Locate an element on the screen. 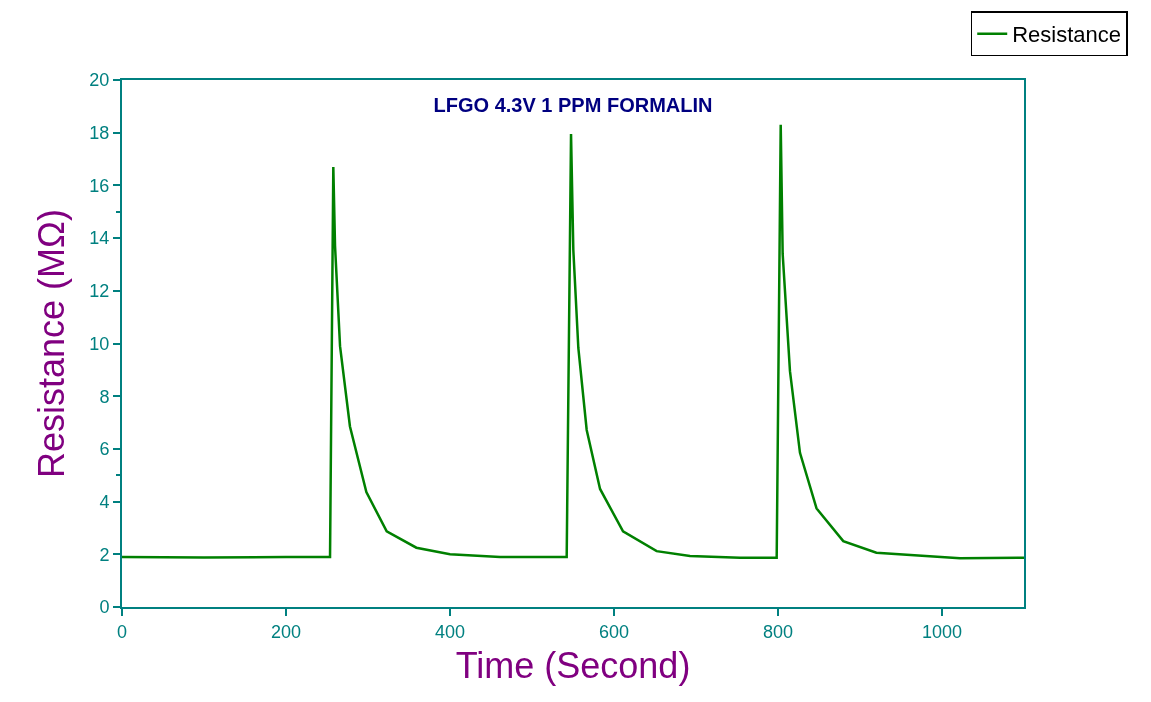  x-tick-label: 400 is located at coordinates (450, 631).